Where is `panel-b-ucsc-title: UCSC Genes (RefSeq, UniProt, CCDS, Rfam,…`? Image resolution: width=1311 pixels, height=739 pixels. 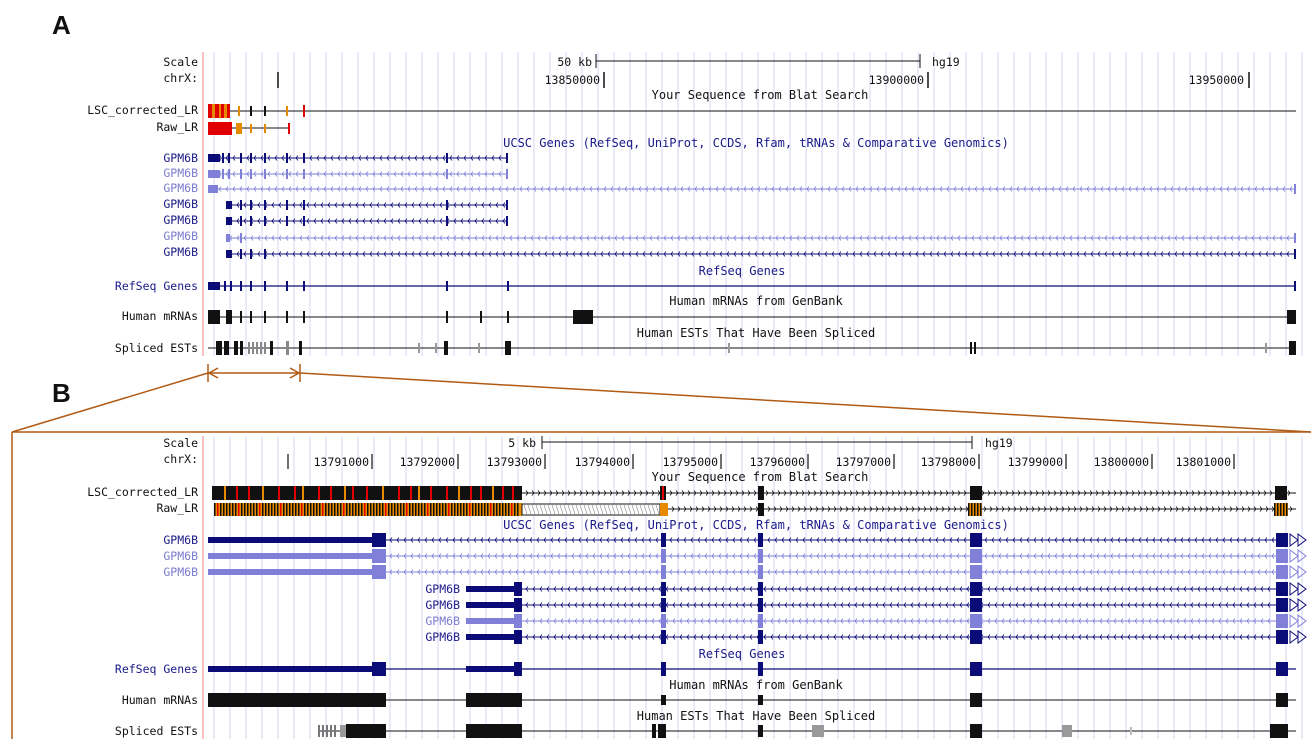
panel-b-ucsc-title: UCSC Genes (RefSeq, UniProt, CCDS, Rfam,… is located at coordinates (756, 525).